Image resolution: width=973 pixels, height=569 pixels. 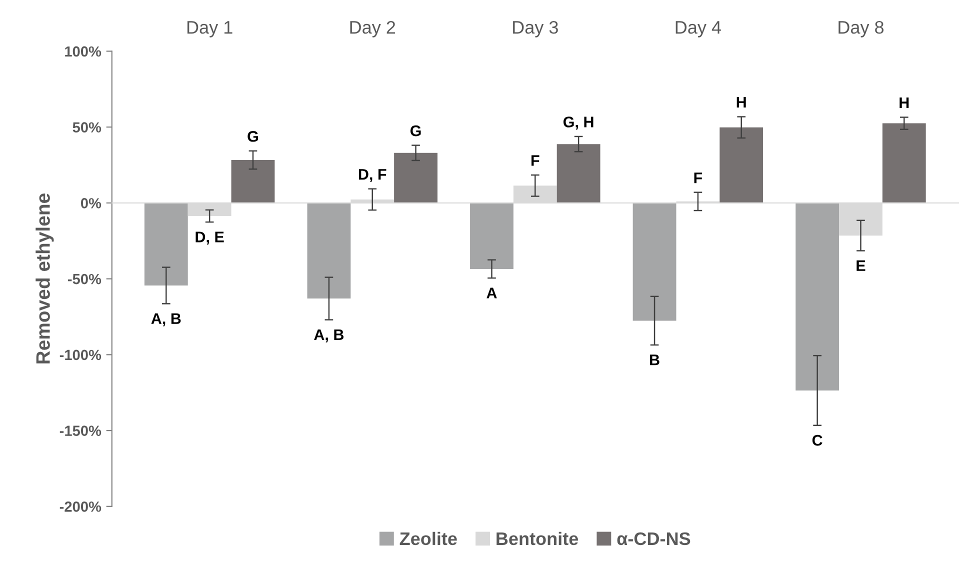 I want to click on legend-label: Bentonite, so click(x=537, y=539).